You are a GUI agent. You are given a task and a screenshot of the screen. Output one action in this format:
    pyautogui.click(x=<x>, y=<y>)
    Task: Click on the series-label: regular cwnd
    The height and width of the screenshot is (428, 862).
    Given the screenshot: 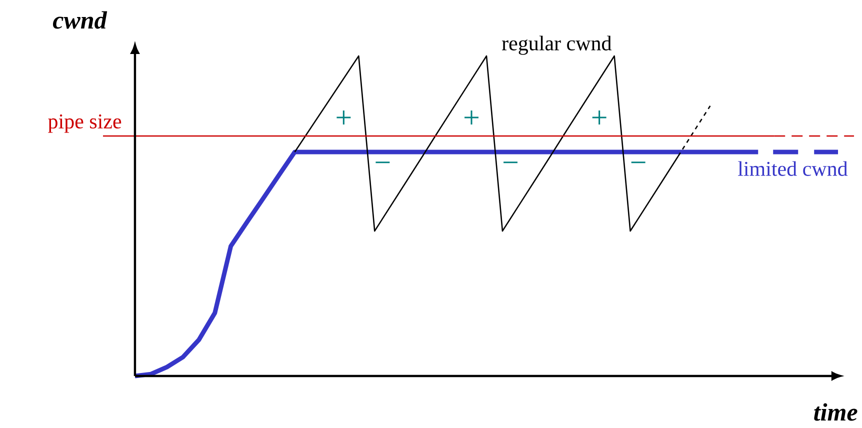 What is the action you would take?
    pyautogui.click(x=557, y=45)
    